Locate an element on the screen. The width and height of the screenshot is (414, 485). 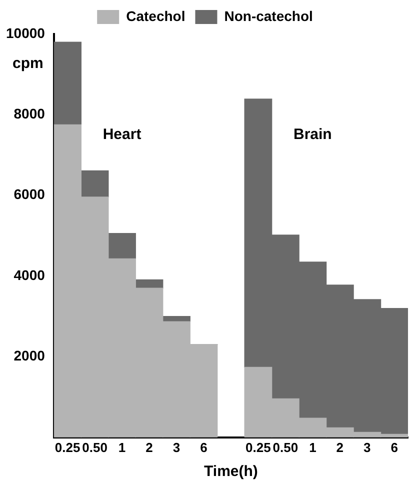
annotation: Heart is located at coordinates (122, 134).